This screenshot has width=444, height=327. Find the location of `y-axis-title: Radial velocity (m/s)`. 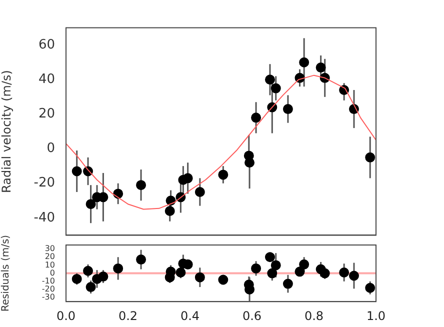

y-axis-title: Radial velocity (m/s) is located at coordinates (7, 131).